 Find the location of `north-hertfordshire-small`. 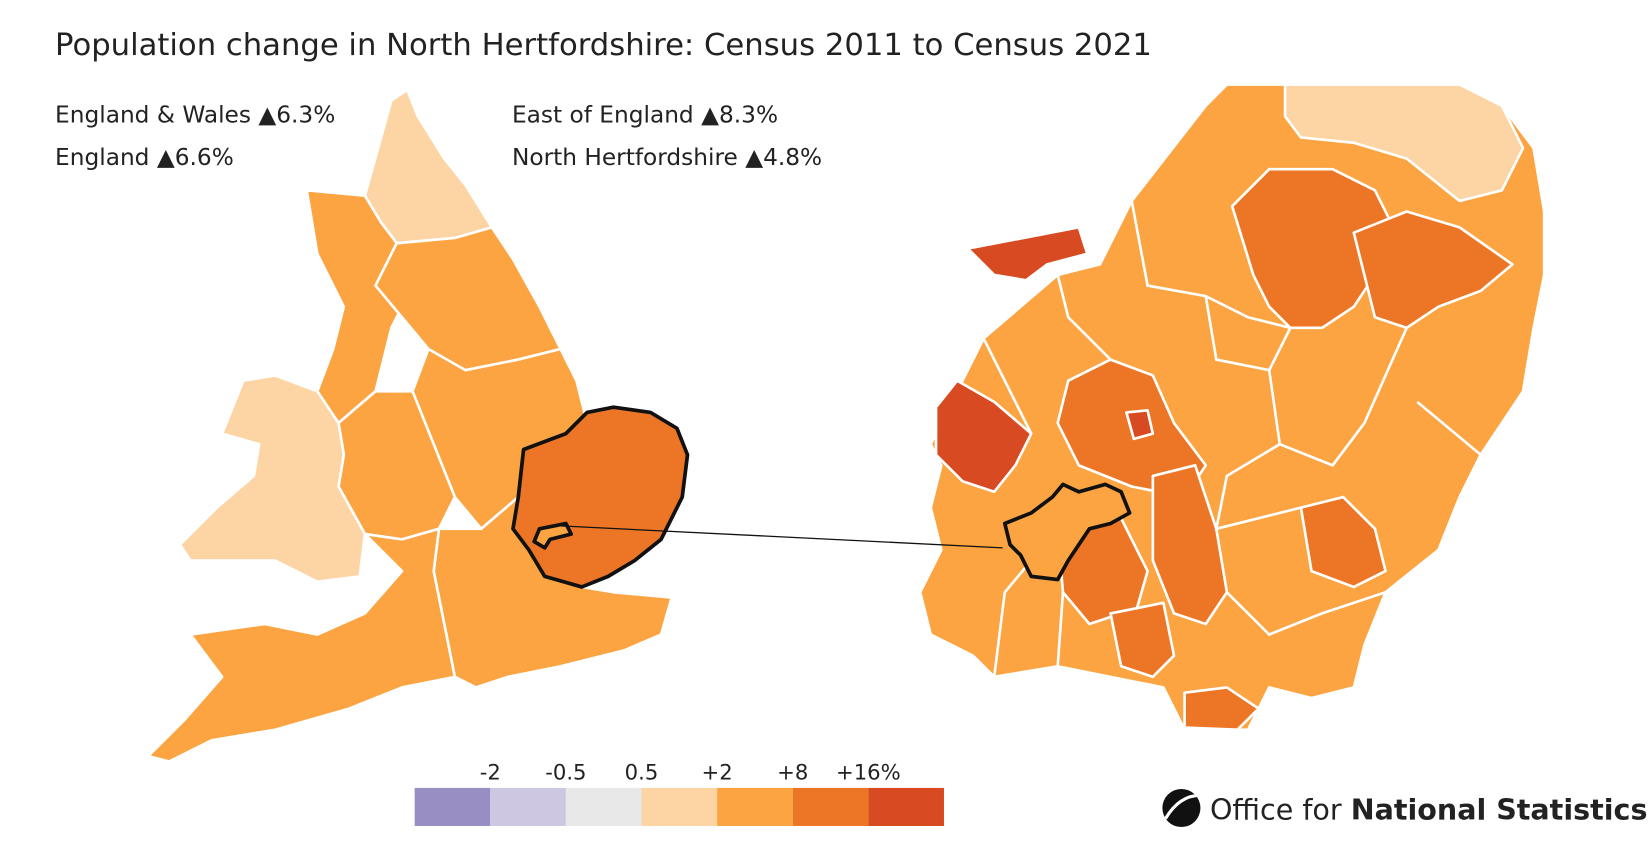

north-hertfordshire-small is located at coordinates (553, 535).